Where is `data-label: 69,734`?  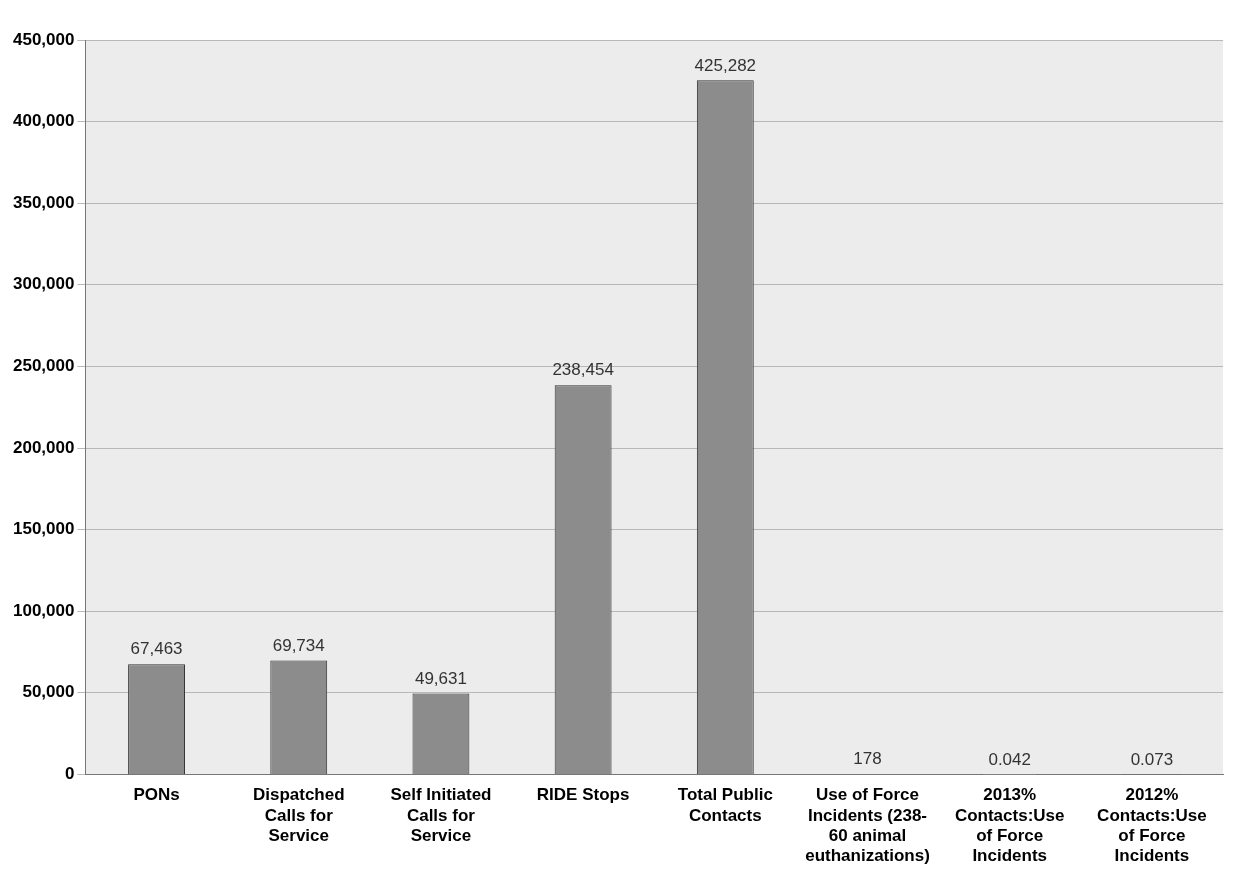 data-label: 69,734 is located at coordinates (298, 645).